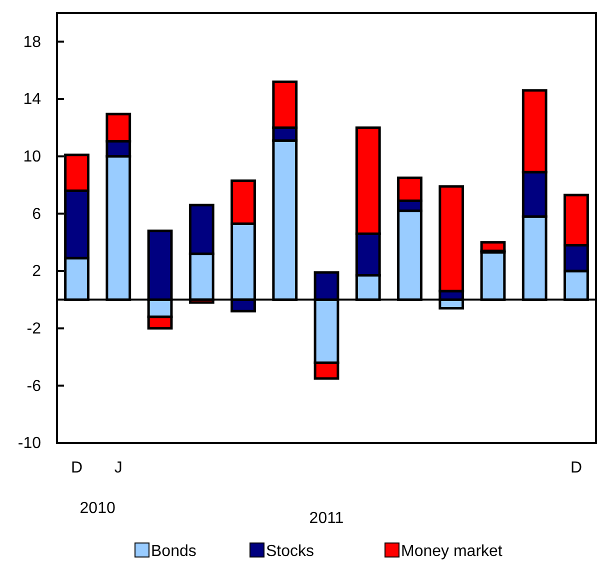 This screenshot has width=598, height=567. What do you see at coordinates (37, 271) in the screenshot?
I see `y-tick-label: 2` at bounding box center [37, 271].